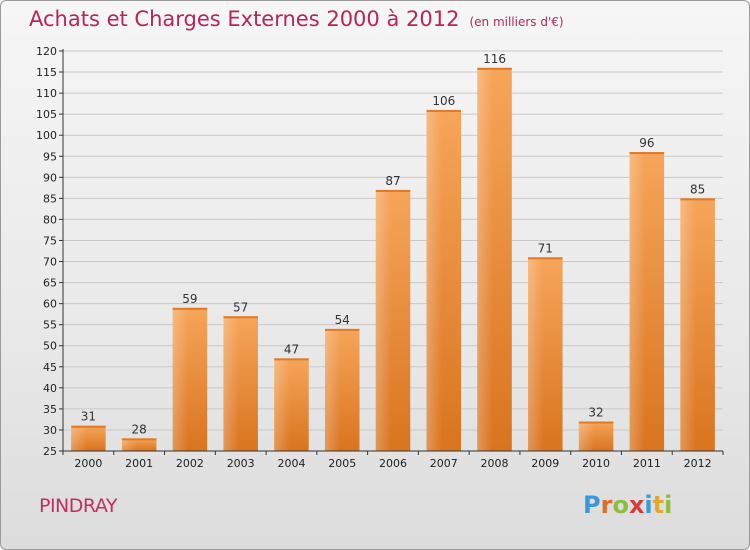 The height and width of the screenshot is (550, 750). Describe the element at coordinates (50, 156) in the screenshot. I see `y-tick-label: 95` at that location.